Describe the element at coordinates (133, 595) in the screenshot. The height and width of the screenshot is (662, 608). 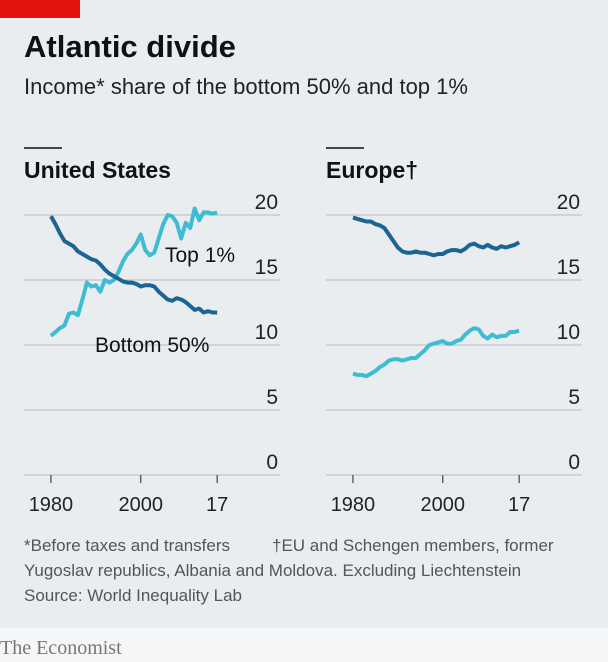
I see `source: Source: World Inequality Lab` at that location.